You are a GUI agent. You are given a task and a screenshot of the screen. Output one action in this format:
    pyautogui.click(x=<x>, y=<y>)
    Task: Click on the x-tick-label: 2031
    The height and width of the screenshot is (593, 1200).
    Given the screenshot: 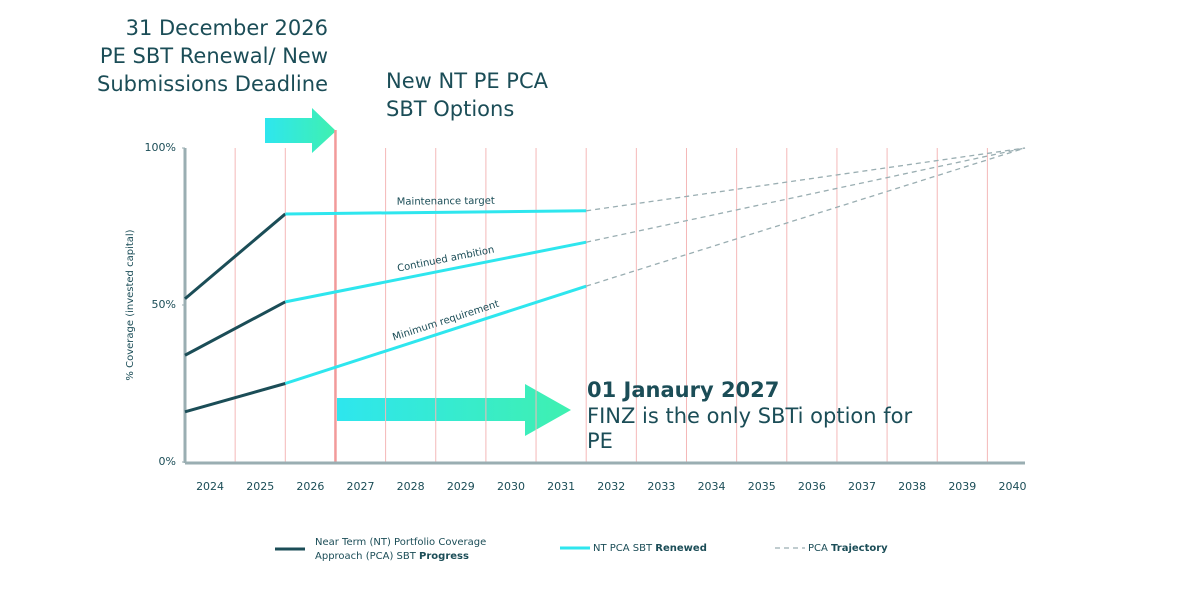 What is the action you would take?
    pyautogui.click(x=561, y=486)
    